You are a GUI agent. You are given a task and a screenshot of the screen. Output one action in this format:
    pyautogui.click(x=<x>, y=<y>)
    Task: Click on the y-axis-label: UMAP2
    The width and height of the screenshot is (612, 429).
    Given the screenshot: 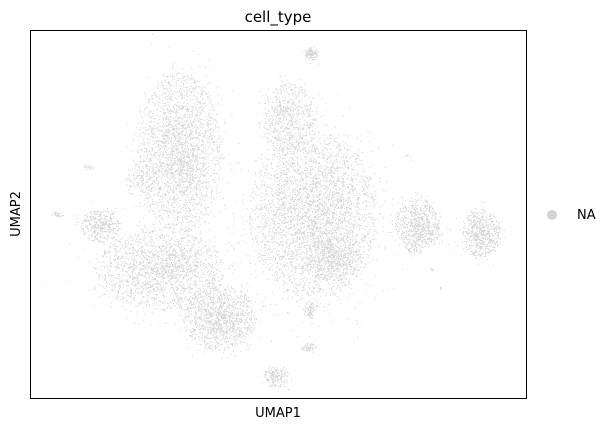 What is the action you would take?
    pyautogui.click(x=16, y=214)
    